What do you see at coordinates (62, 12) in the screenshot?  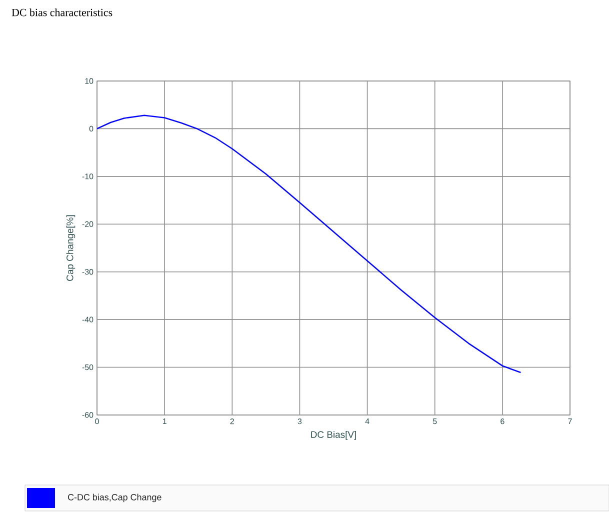 I see `chart-title: DC bias characteristics` at bounding box center [62, 12].